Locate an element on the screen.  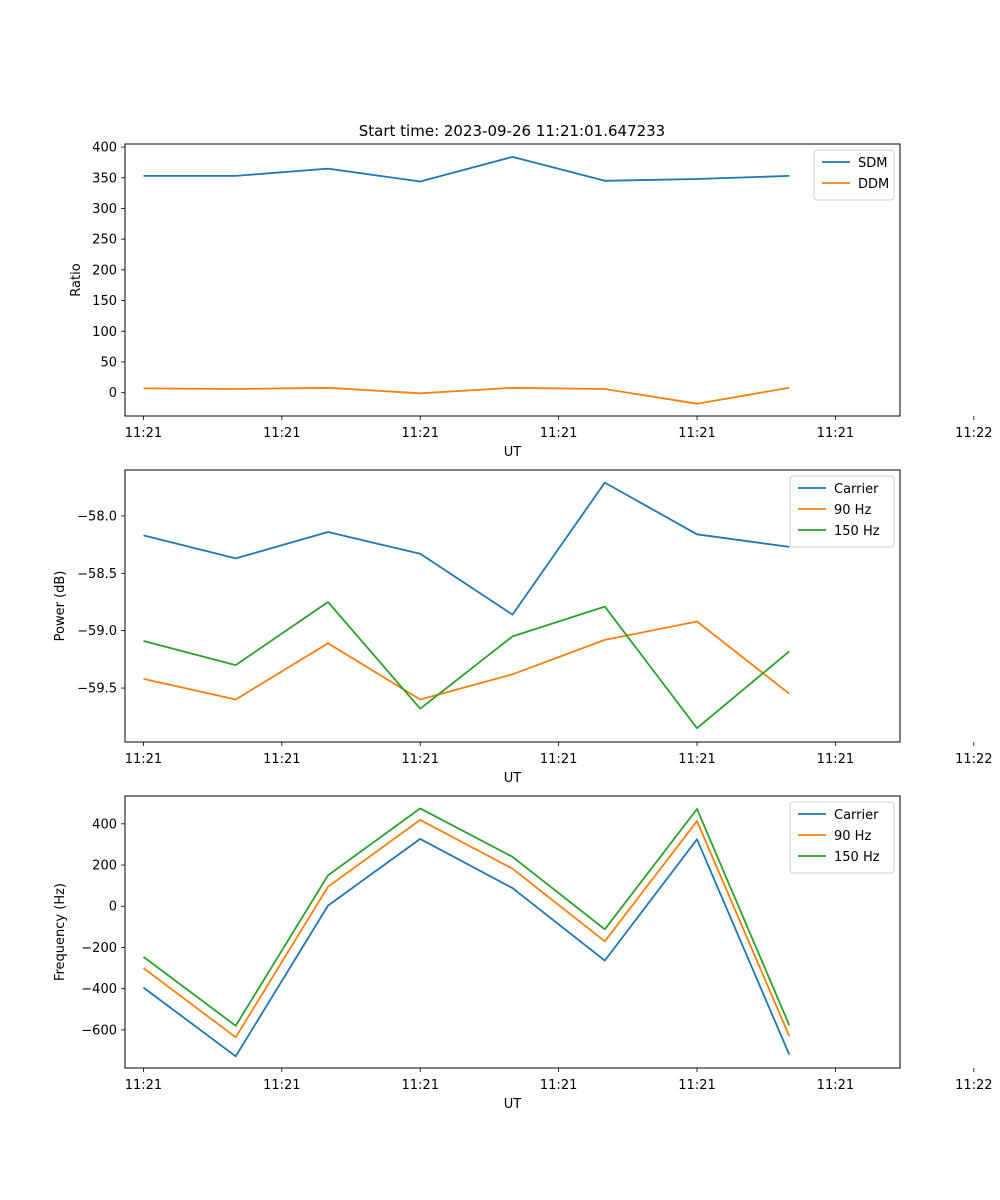
y-tick-label: −58.0 is located at coordinates (97, 516).